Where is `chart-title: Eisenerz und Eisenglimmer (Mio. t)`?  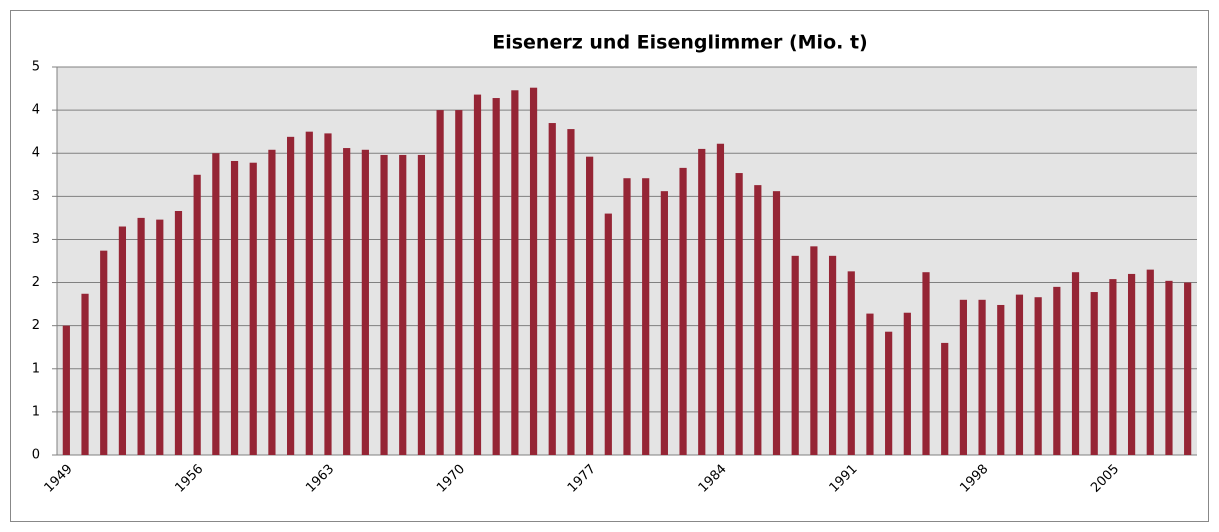
chart-title: Eisenerz und Eisenglimmer (Mio. t) is located at coordinates (679, 43).